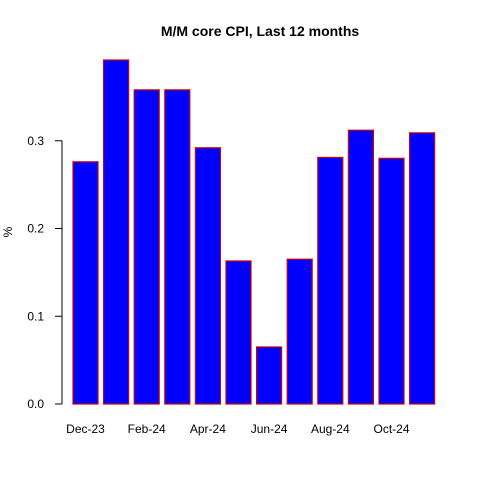 This screenshot has height=480, width=480. What do you see at coordinates (35, 229) in the screenshot?
I see `y-tick-label: 0.2` at bounding box center [35, 229].